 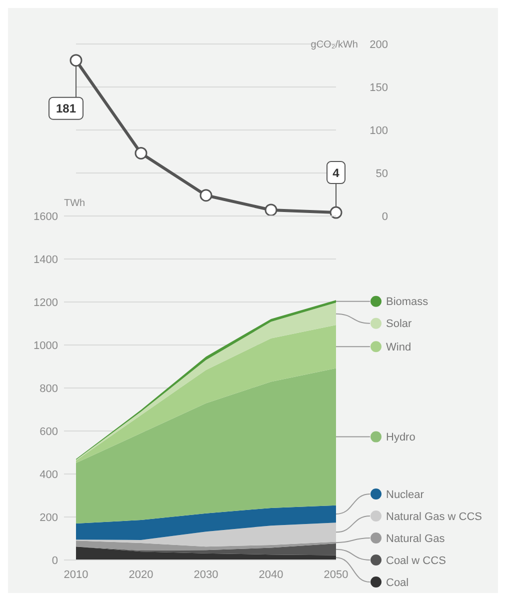 What do you see at coordinates (49, 432) in the screenshot?
I see `y-tick-label: 600` at bounding box center [49, 432].